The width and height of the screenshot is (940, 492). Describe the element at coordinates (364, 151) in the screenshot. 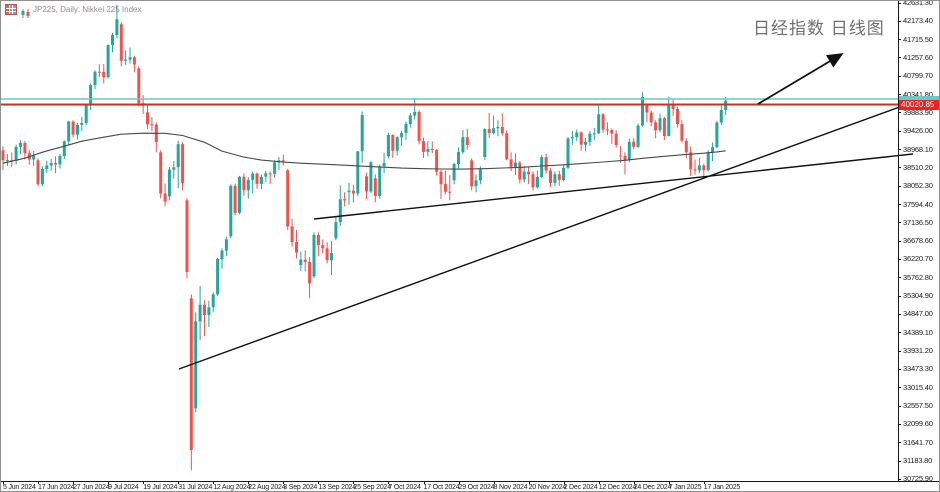

I see `moving-average-line` at that location.